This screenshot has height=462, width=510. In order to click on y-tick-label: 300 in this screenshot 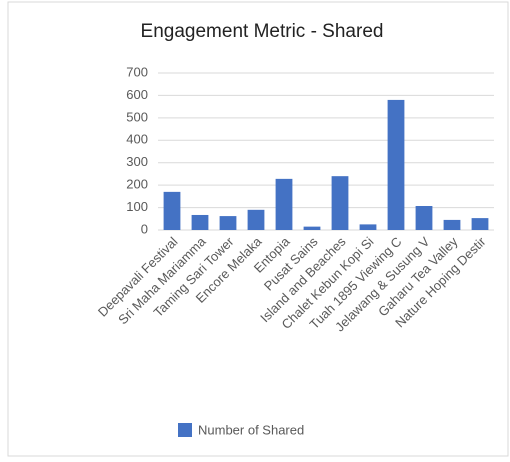, I will do `click(137, 161)`.